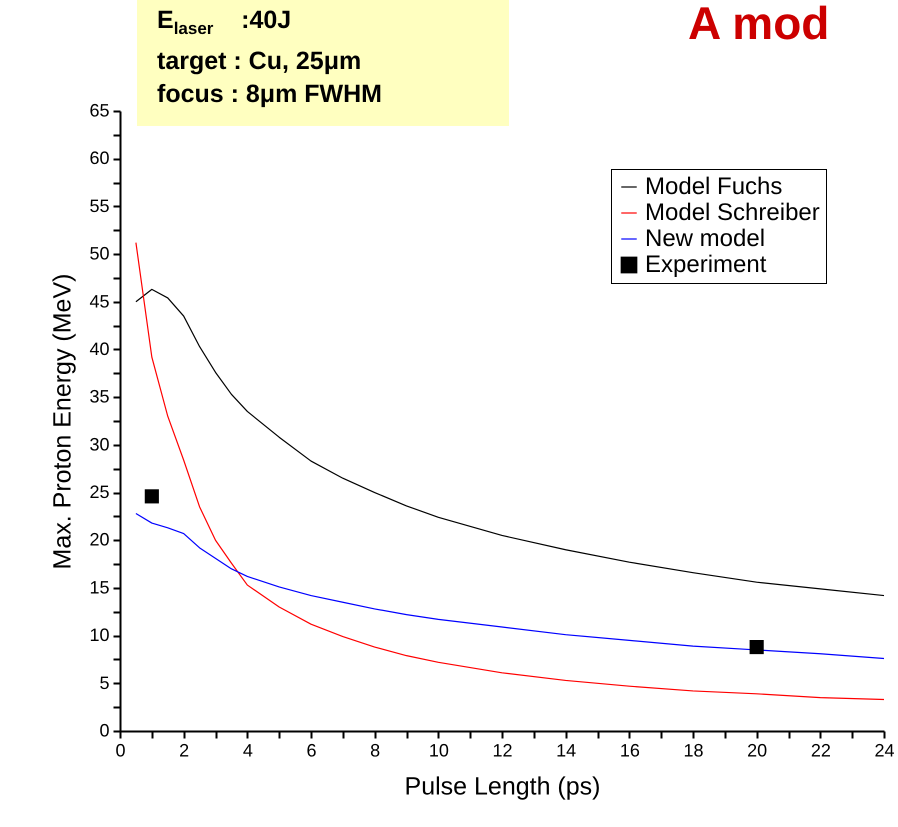 The image size is (898, 827). Describe the element at coordinates (104, 682) in the screenshot. I see `y-tick-label: 5` at that location.